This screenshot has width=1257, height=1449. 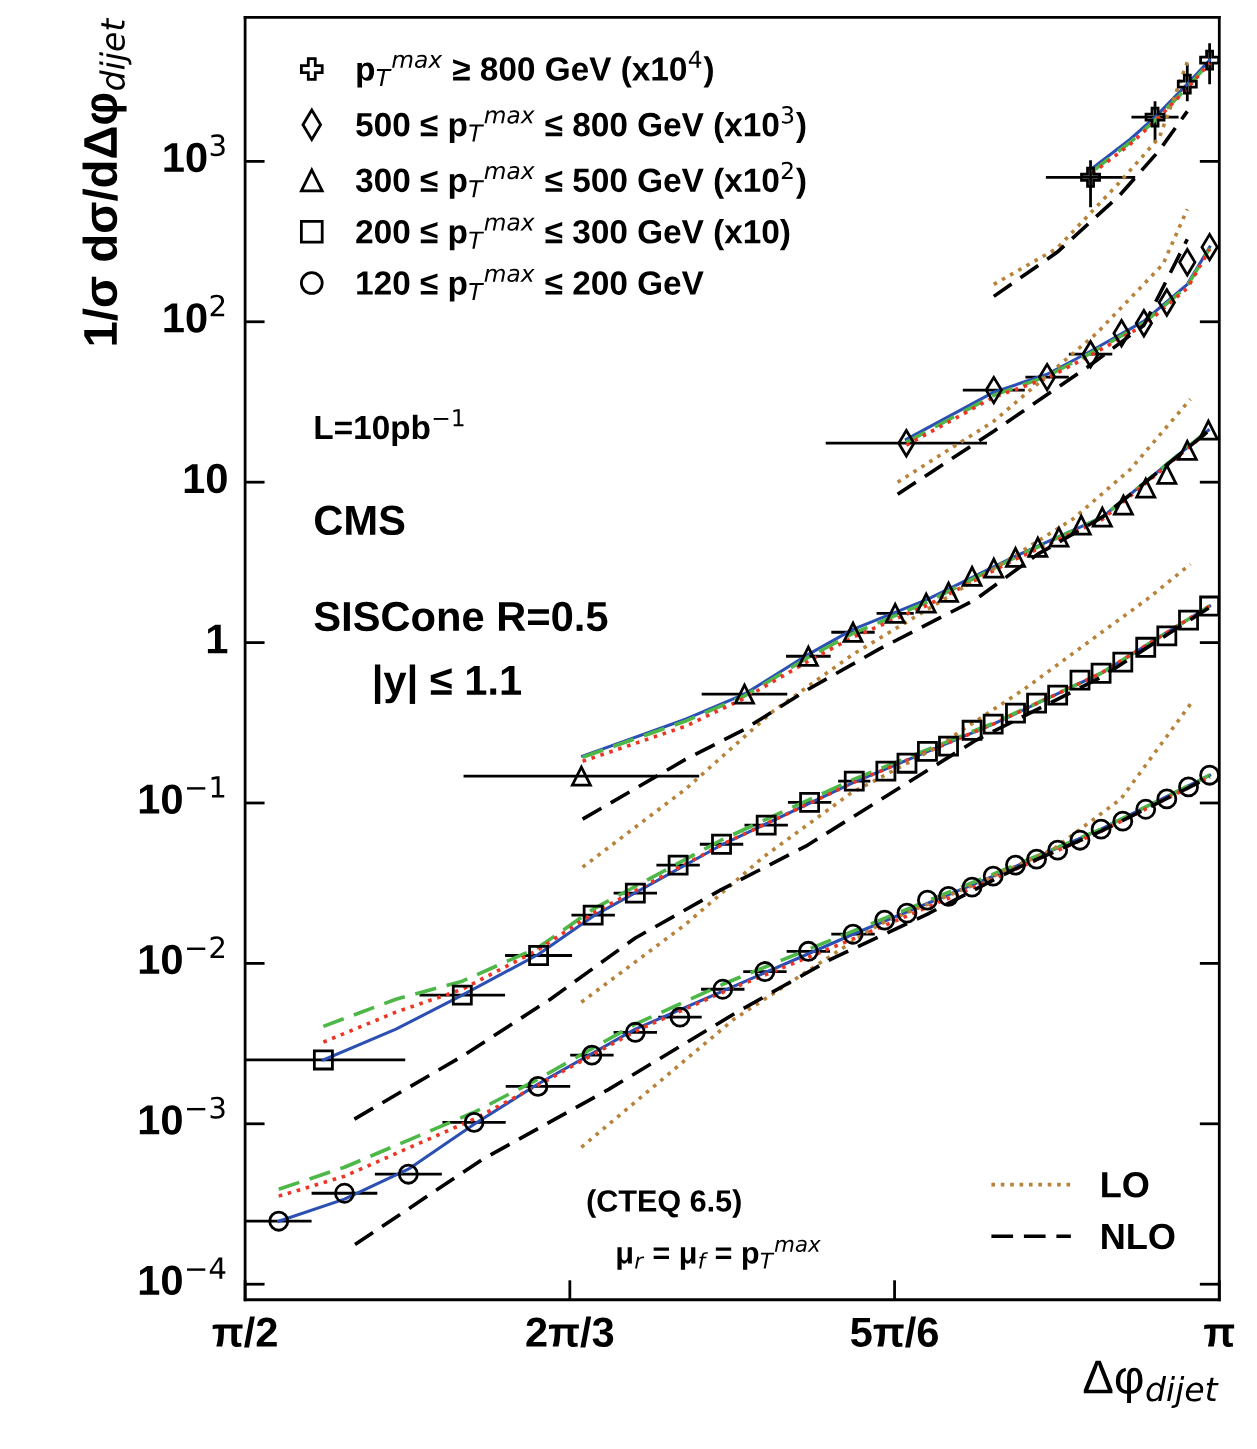 What do you see at coordinates (182, 795) in the screenshot?
I see `y-tick-label: 10$^{−1}$` at bounding box center [182, 795].